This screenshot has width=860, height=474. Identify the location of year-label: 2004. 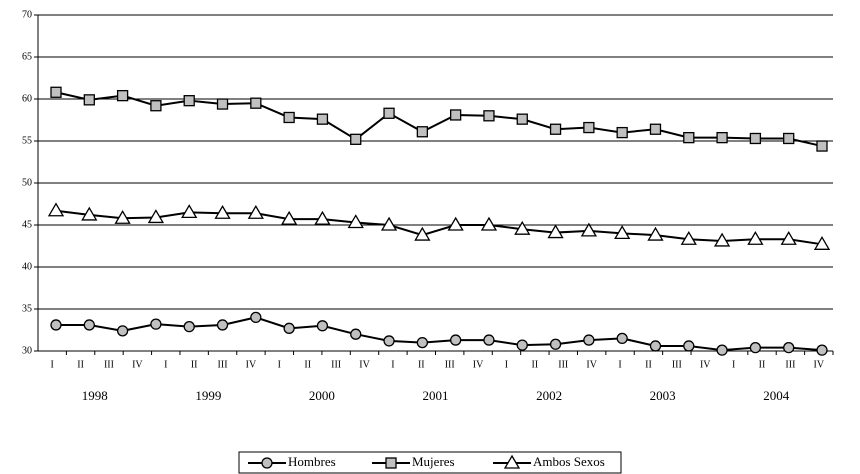
(776, 395).